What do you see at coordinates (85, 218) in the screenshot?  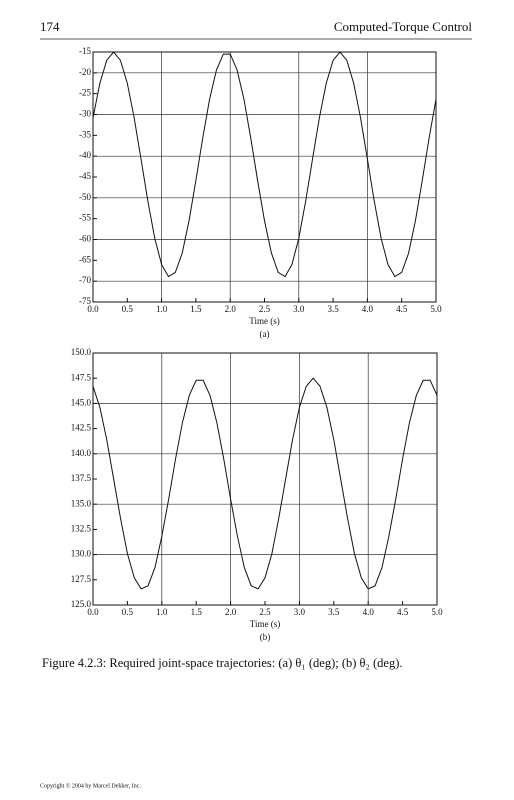 I see `y-tick-label: -55` at bounding box center [85, 218].